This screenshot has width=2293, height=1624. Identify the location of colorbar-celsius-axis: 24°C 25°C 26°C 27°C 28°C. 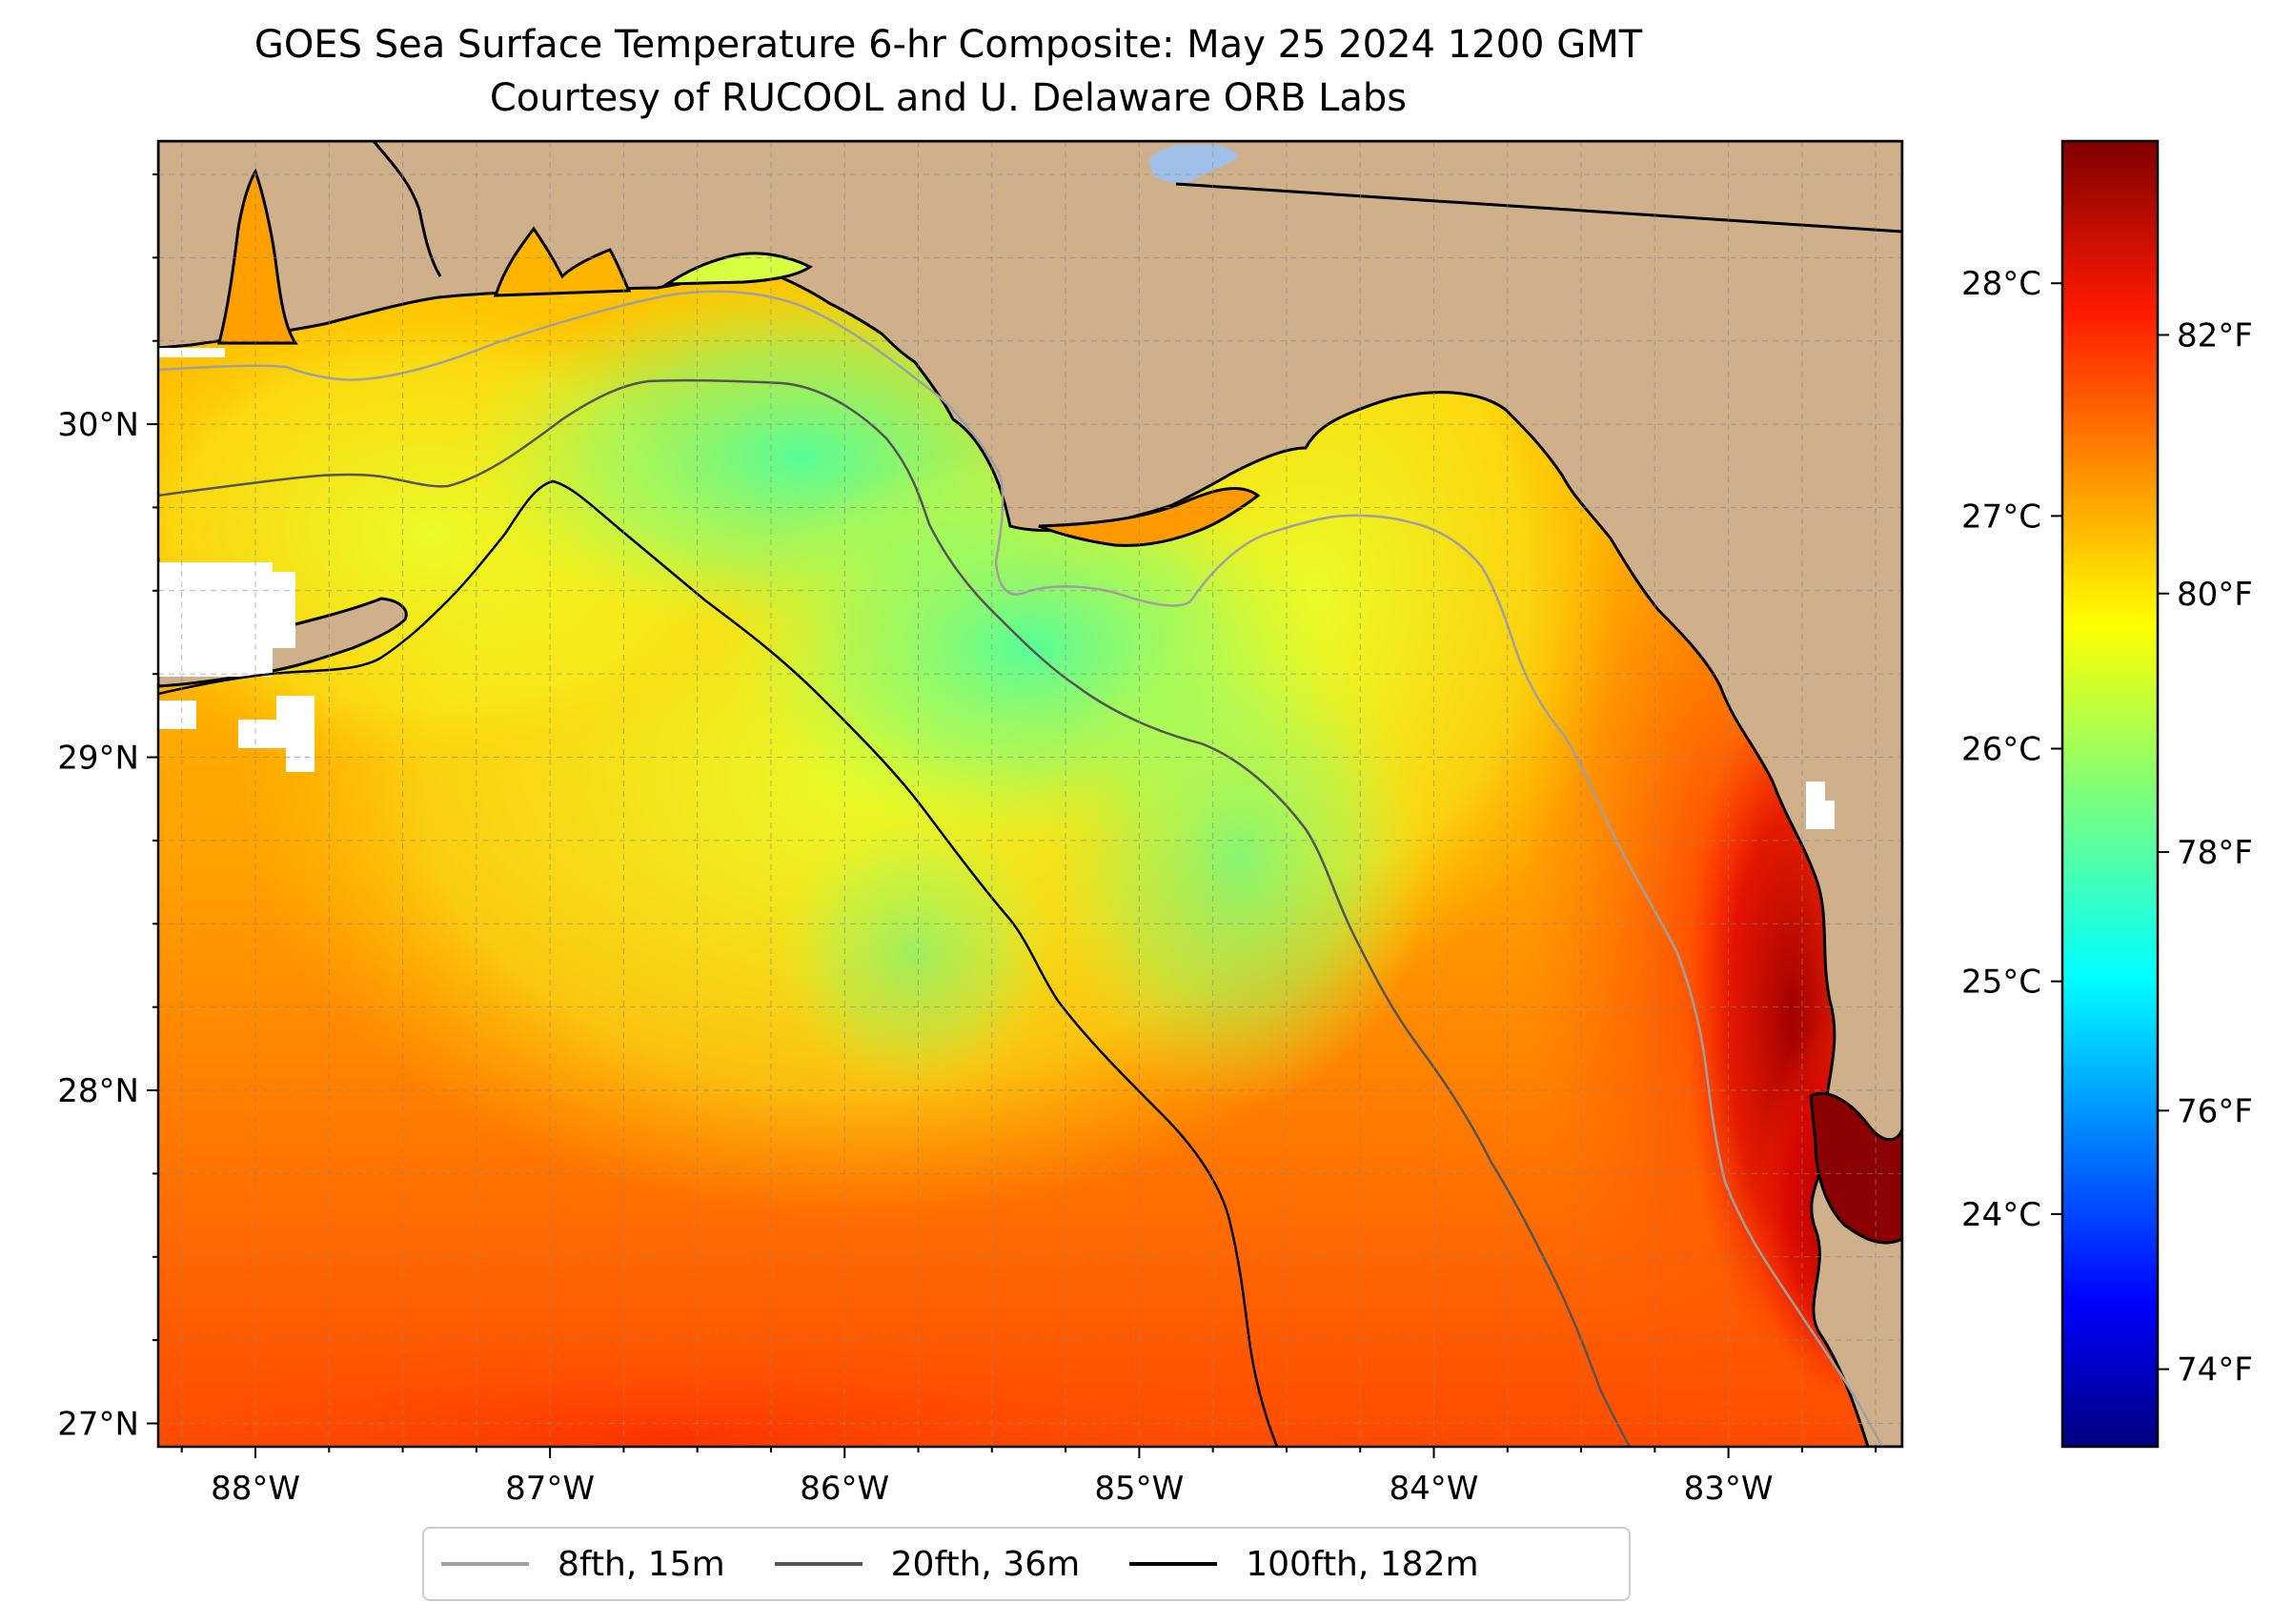
(2011, 749).